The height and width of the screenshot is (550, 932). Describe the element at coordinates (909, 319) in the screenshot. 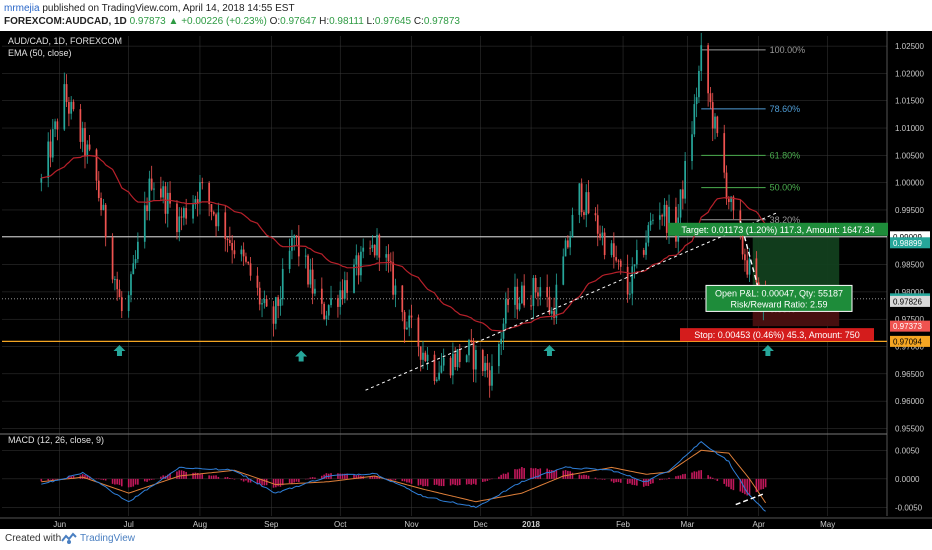

I see `price-tick-label: 0.97500` at that location.